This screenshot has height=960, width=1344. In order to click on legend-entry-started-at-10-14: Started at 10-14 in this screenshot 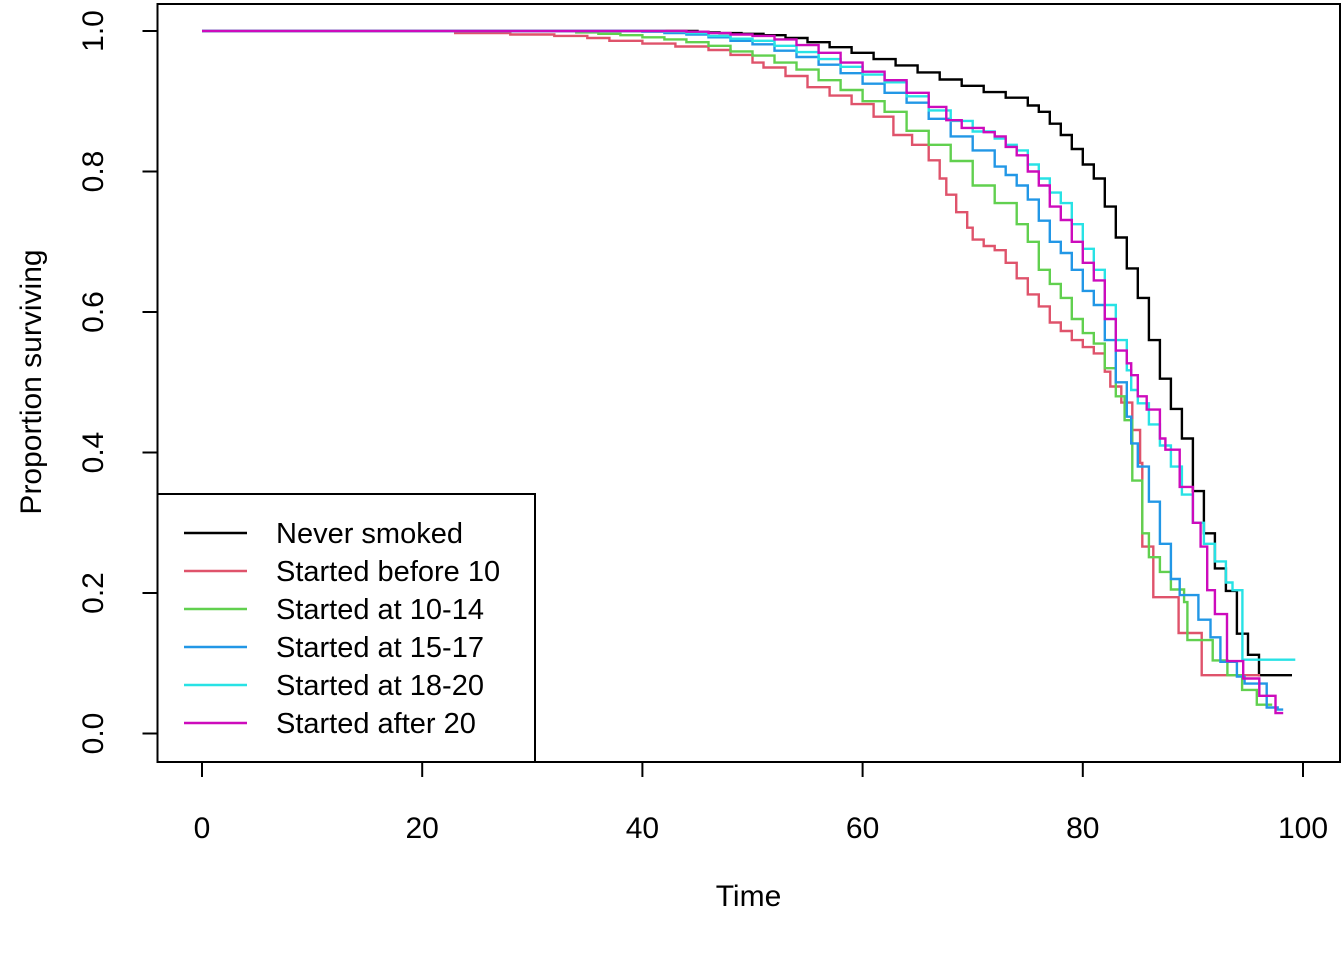, I will do `click(334, 610)`.